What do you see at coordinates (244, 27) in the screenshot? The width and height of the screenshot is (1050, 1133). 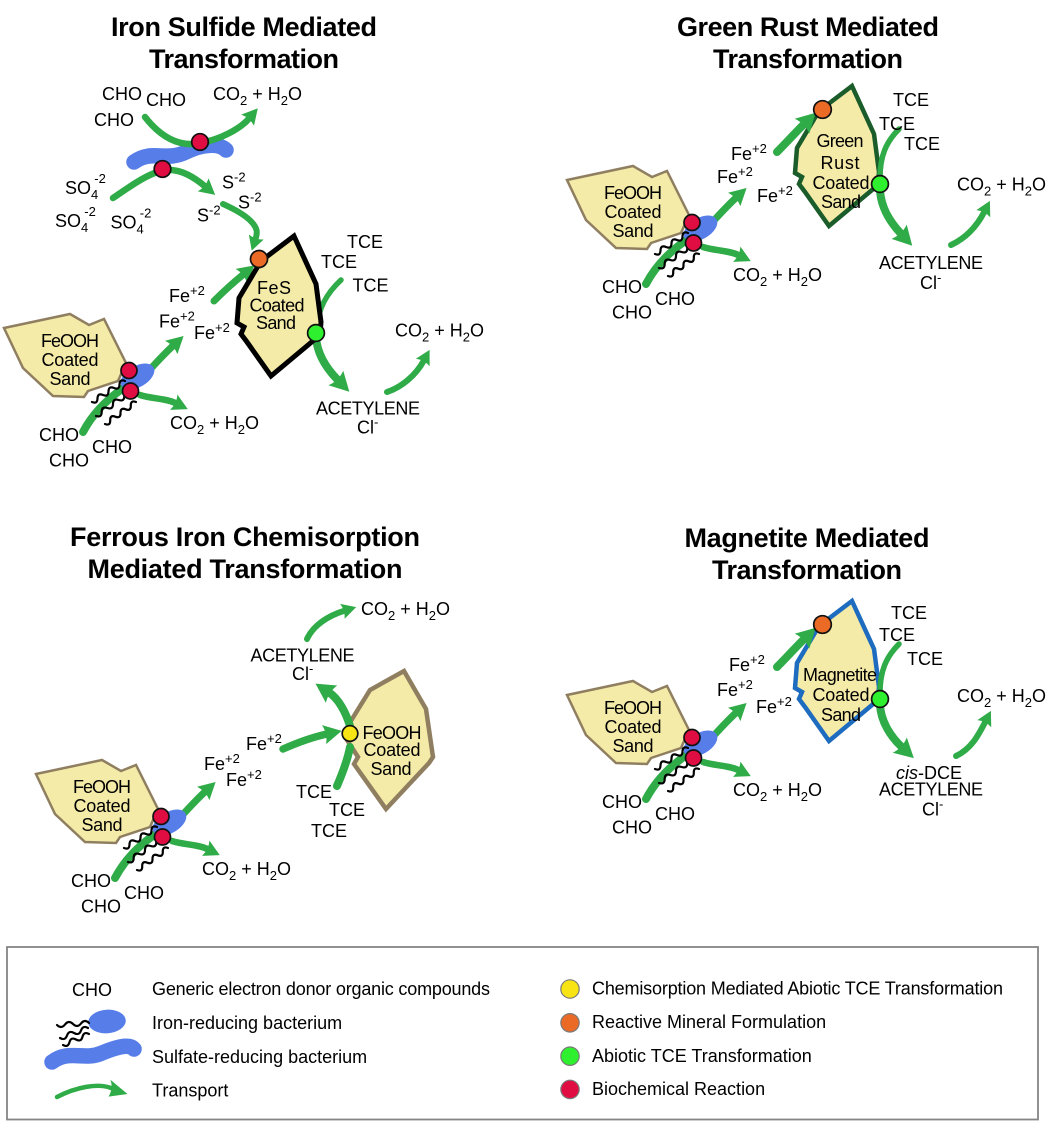 I see `svg-text: Iron Sulfide Mediated` at bounding box center [244, 27].